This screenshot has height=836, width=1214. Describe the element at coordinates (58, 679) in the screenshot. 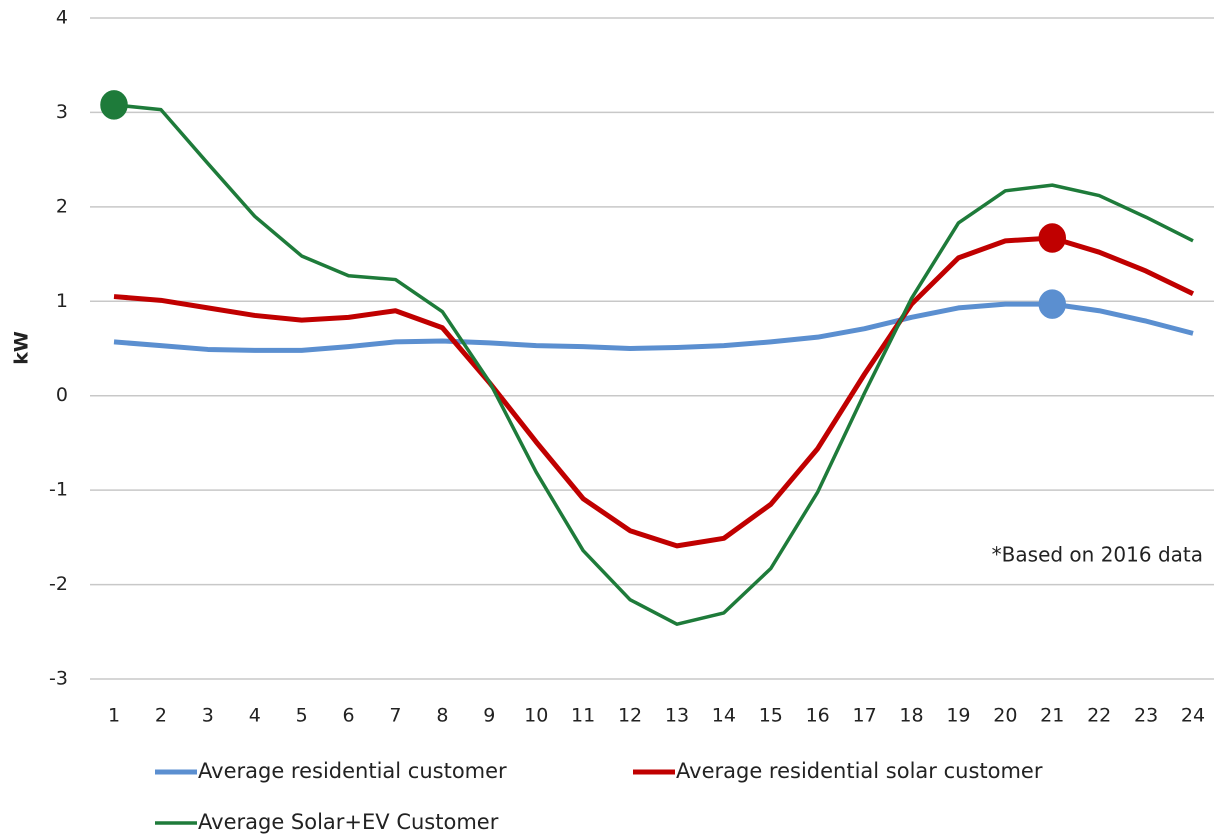

I see `y-tick-label: -3` at that location.